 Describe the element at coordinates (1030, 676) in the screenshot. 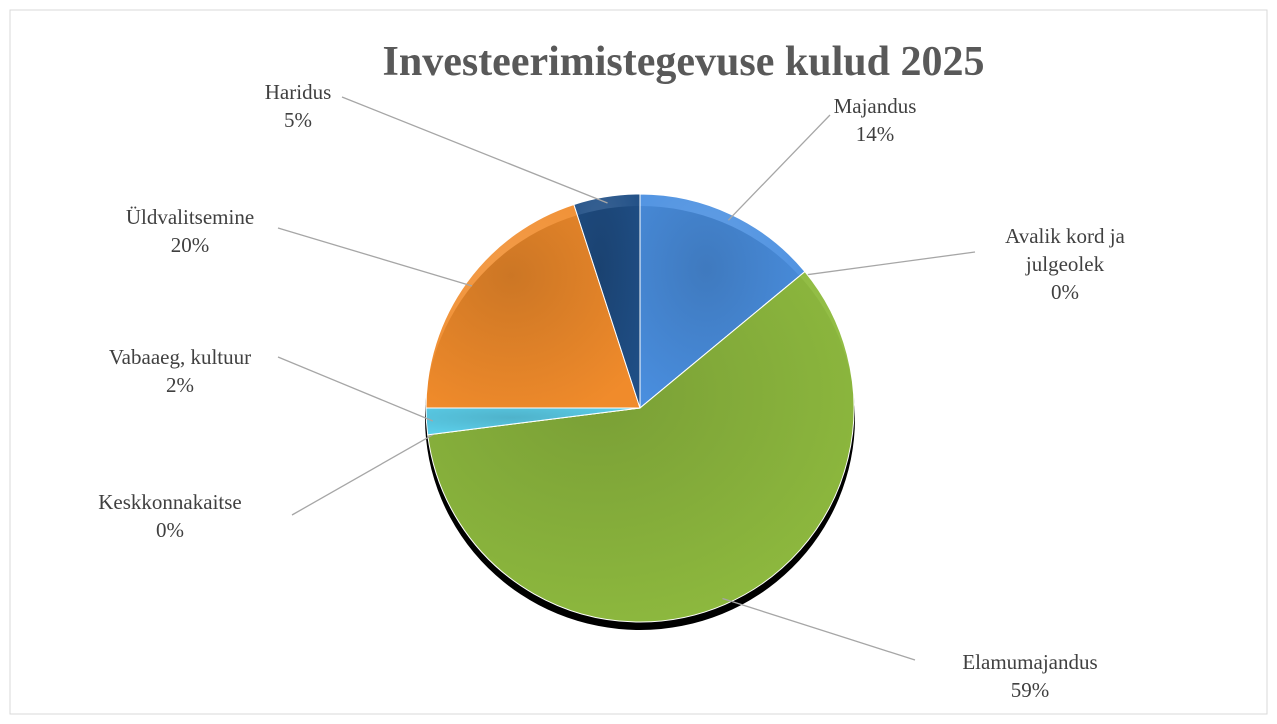

I see `data-label: Elamumajandus 59%` at that location.